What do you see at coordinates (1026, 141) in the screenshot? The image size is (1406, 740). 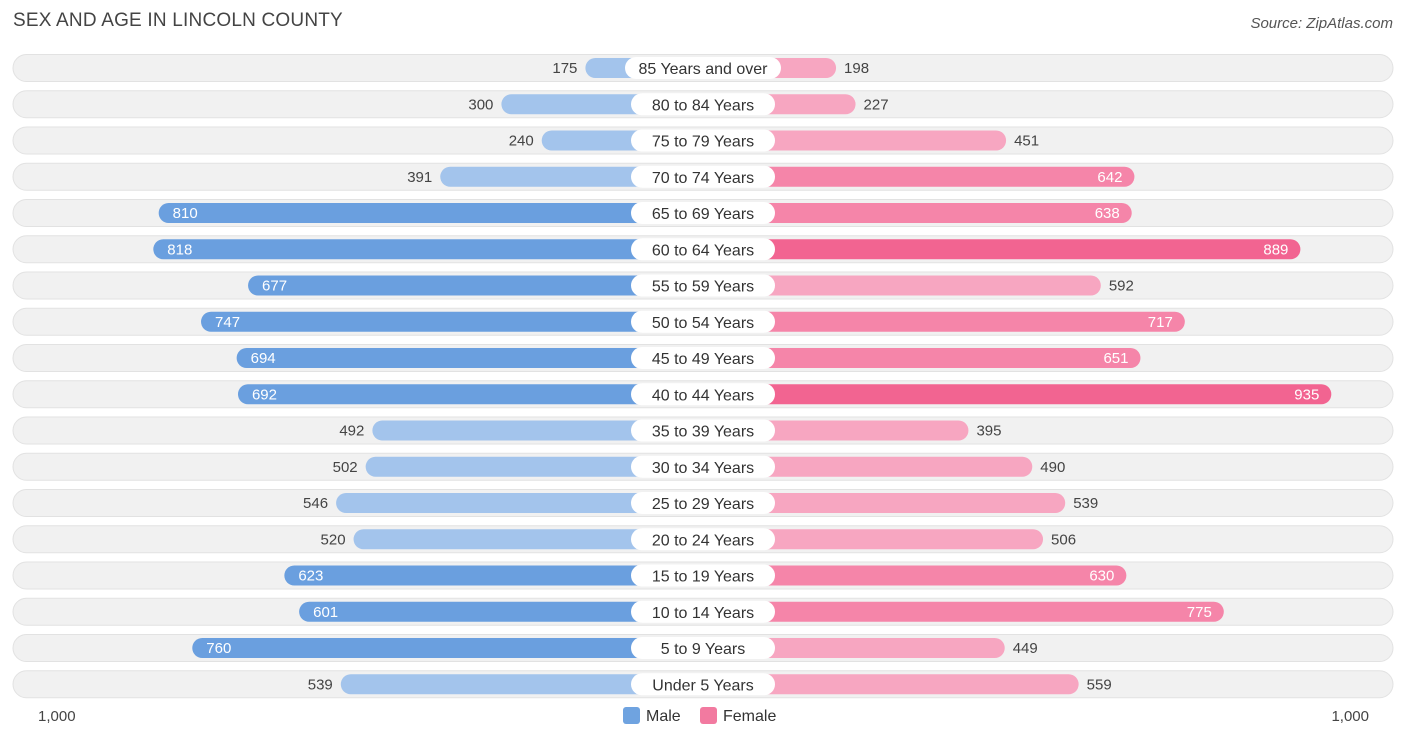 I see `female-value-label: 451` at bounding box center [1026, 141].